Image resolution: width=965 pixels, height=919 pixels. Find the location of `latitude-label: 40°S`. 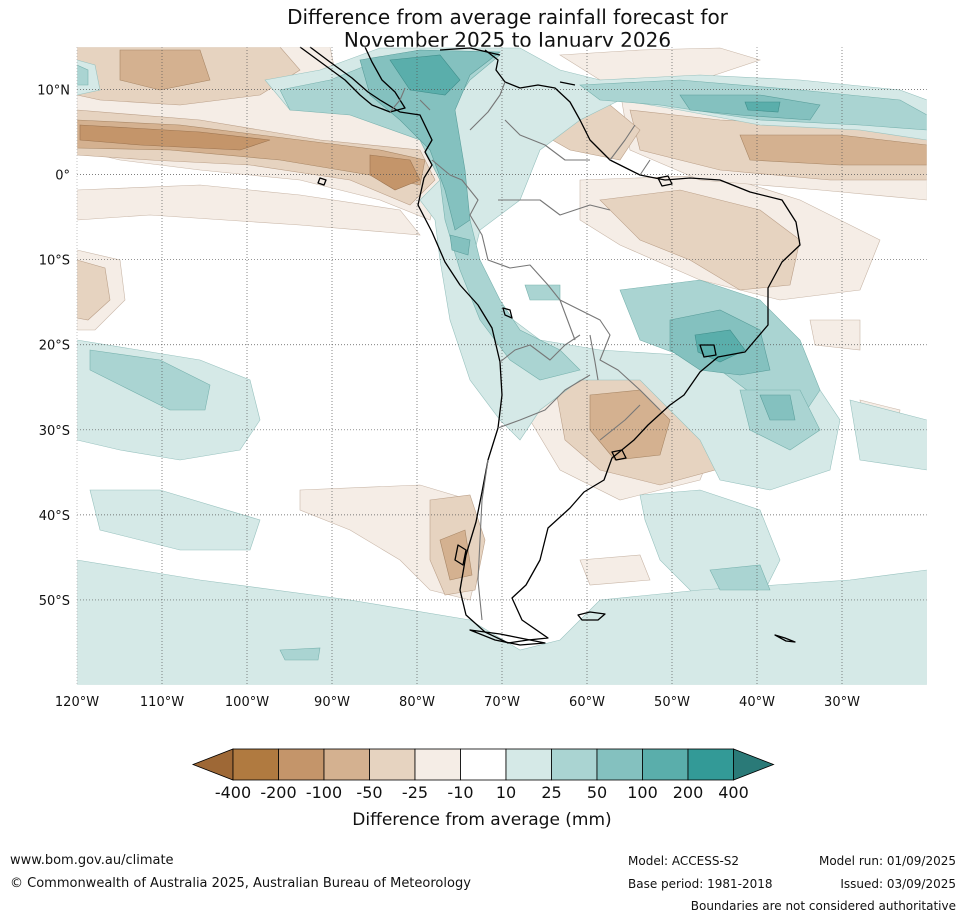

latitude-label: 40°S is located at coordinates (54, 516).